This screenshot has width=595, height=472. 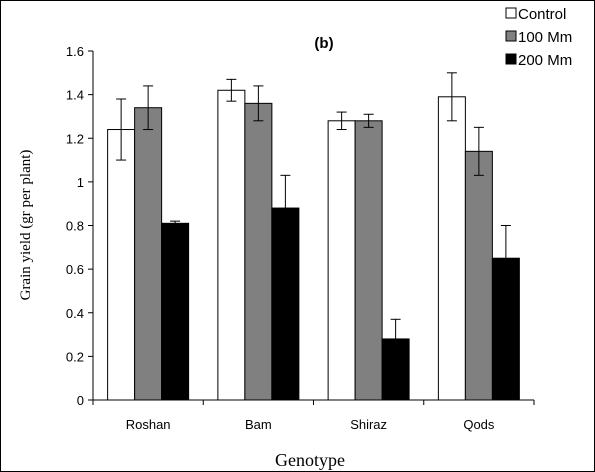 I want to click on y-tick-label: 0.8, so click(x=75, y=226).